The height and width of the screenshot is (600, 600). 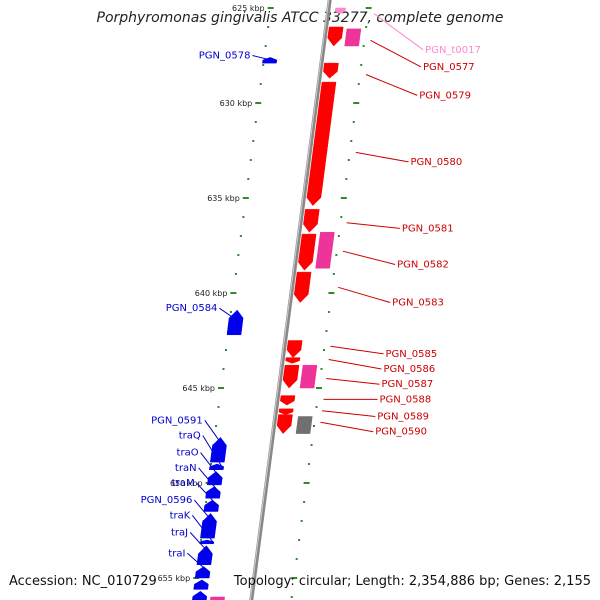 I want to click on gene-tail-rna, so click(x=217, y=598).